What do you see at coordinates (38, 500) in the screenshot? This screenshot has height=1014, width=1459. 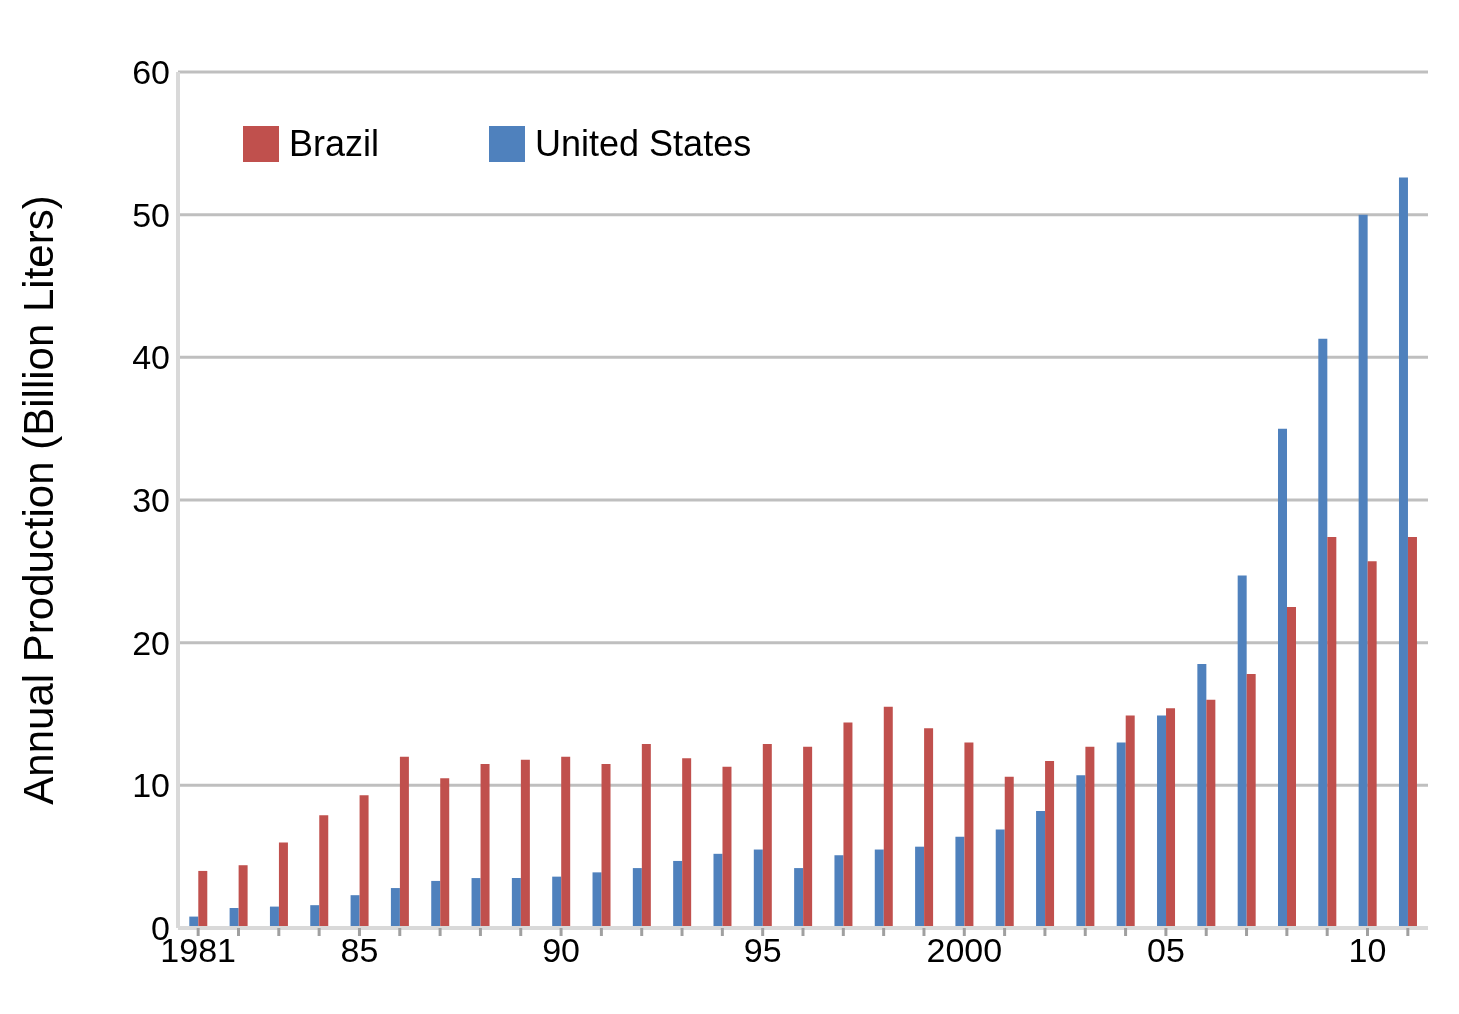 I see `y-axis-title: Annual Production (Billion Liters)` at bounding box center [38, 500].